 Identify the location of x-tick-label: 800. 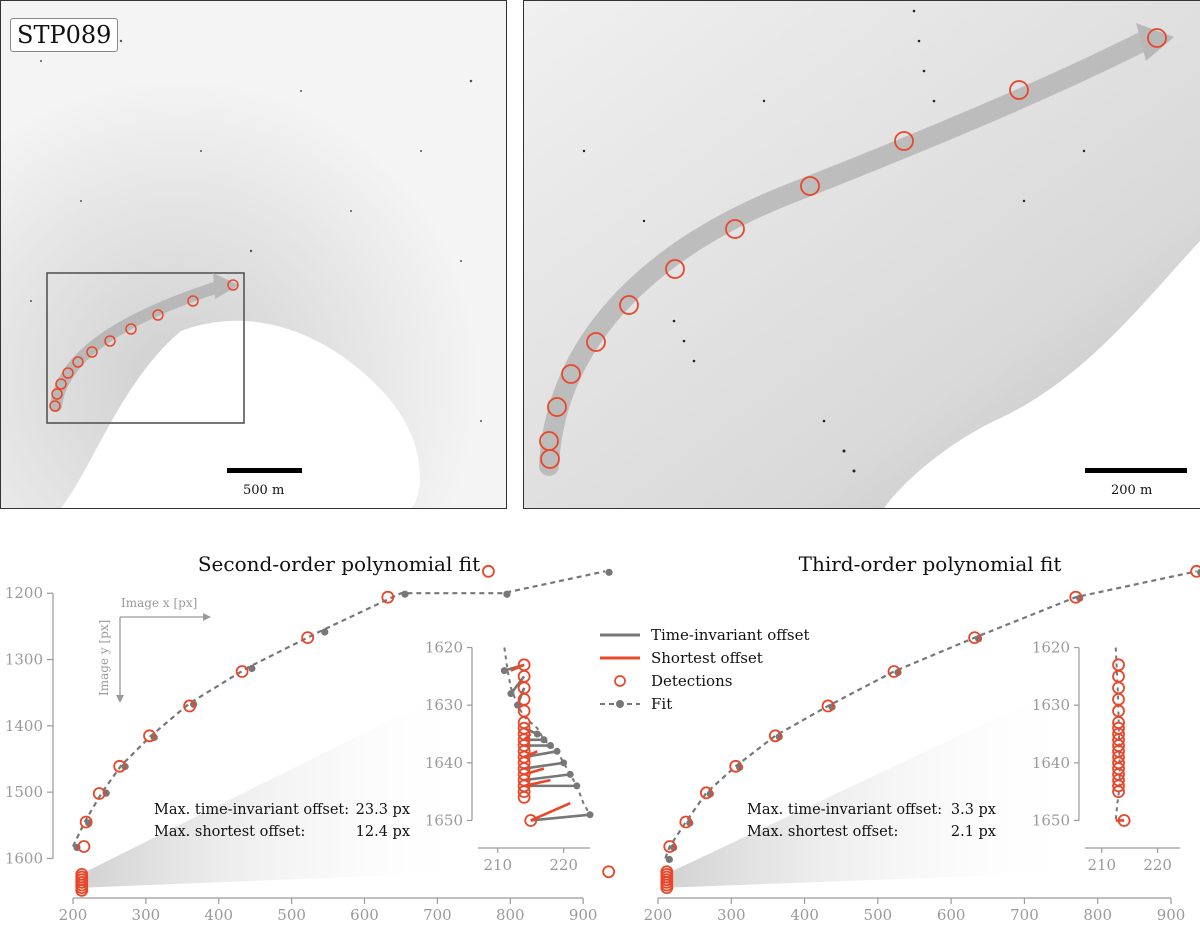
(1097, 915).